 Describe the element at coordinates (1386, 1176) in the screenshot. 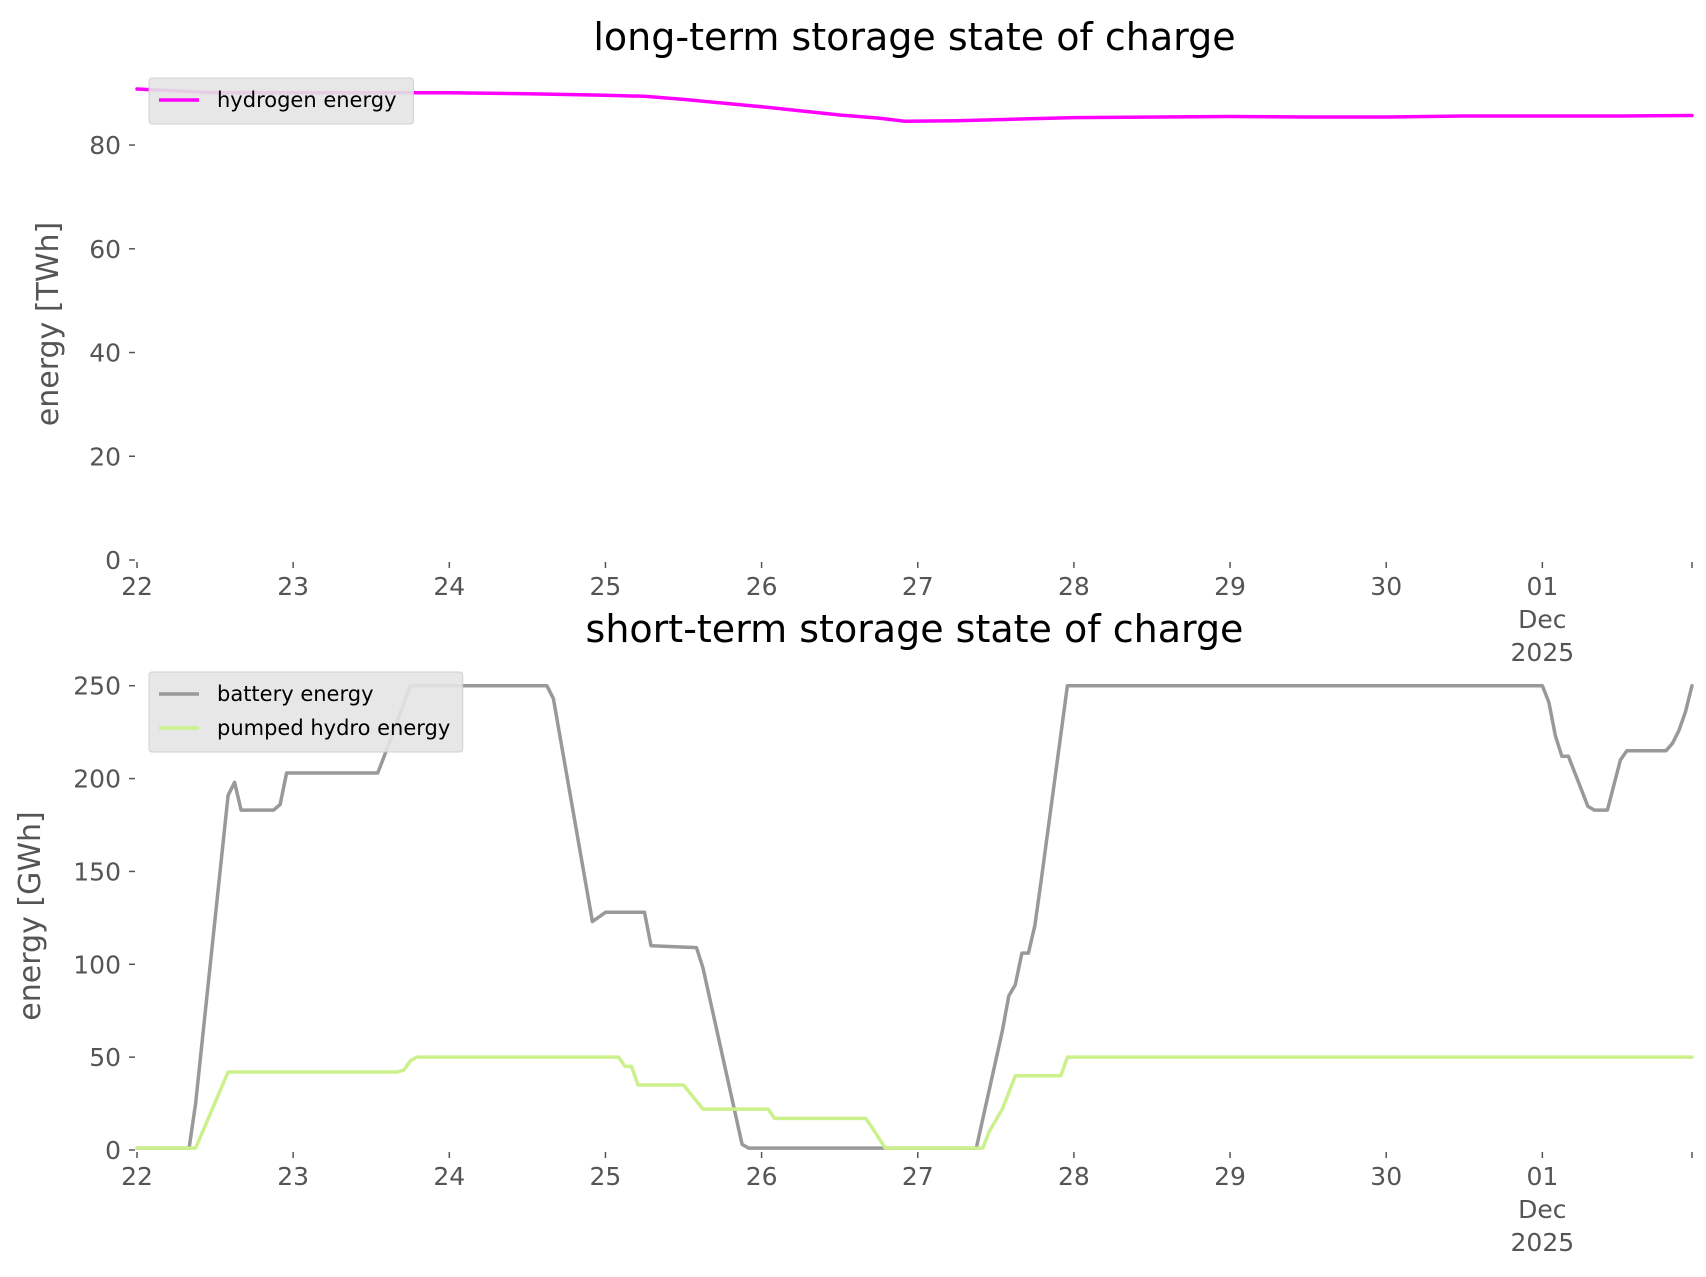

I see `chart-2-x-tick-label: 30` at that location.